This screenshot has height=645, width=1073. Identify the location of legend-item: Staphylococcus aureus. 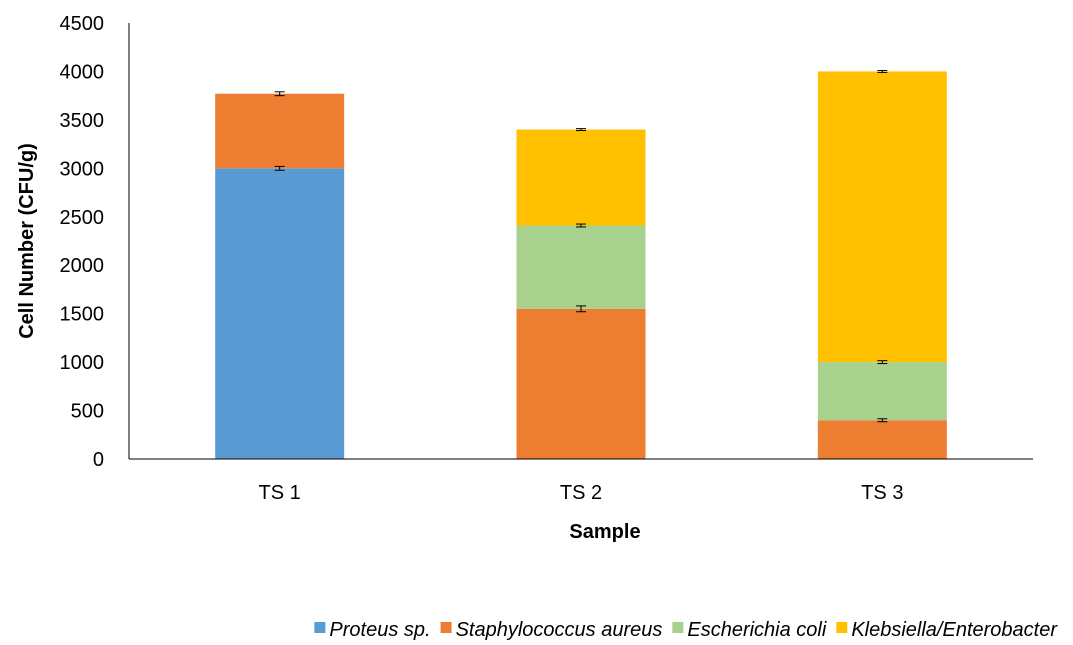
(551, 630).